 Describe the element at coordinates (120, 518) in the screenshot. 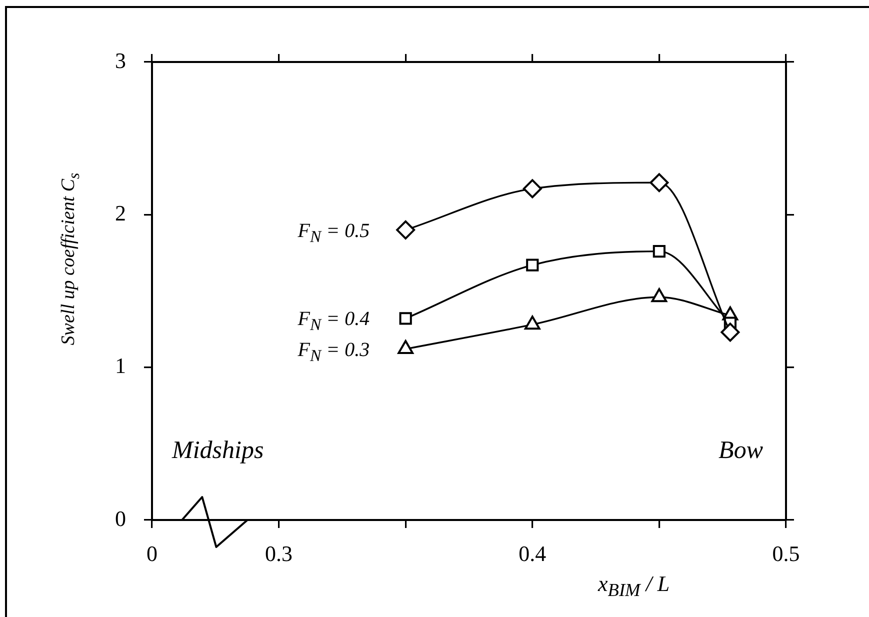

I see `y-tick-label: 0` at that location.